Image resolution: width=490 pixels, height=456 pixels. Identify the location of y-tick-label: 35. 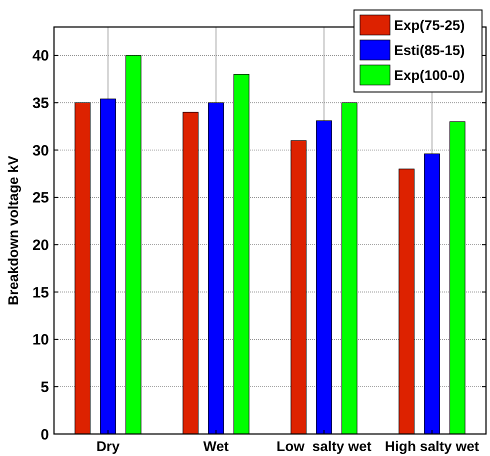
(40, 103).